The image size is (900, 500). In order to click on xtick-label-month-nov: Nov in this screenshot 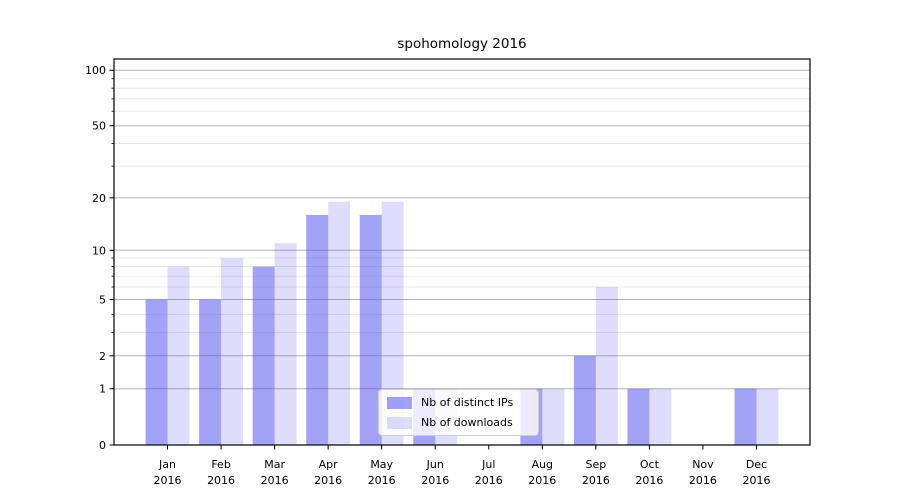, I will do `click(703, 464)`.